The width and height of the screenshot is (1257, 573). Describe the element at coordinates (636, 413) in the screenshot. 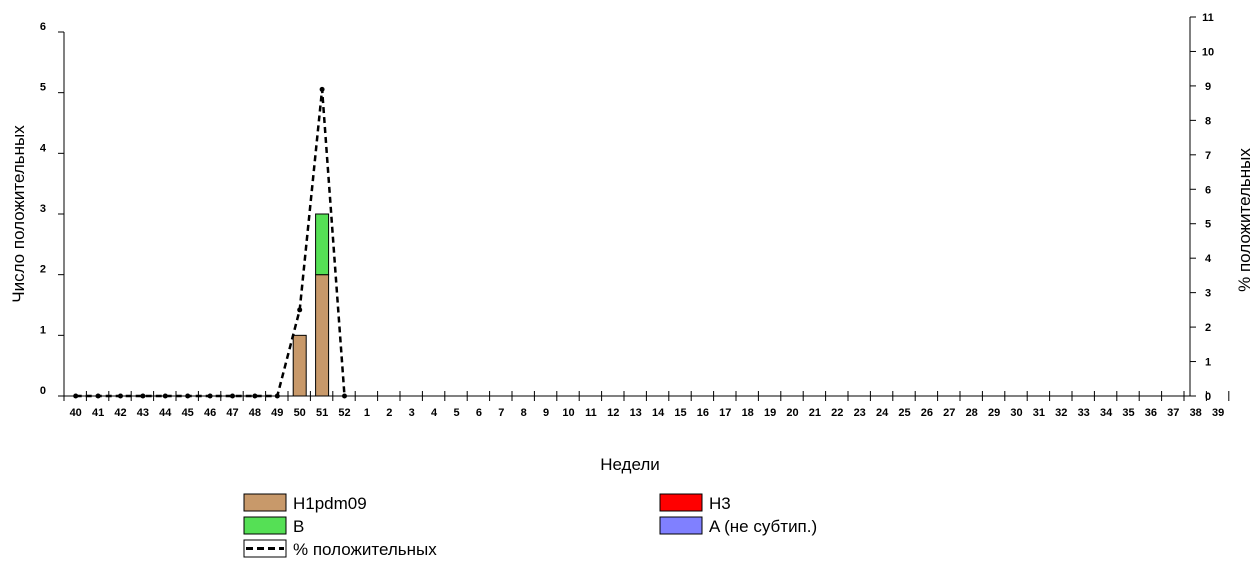

I see `x-tick-label: 13` at that location.